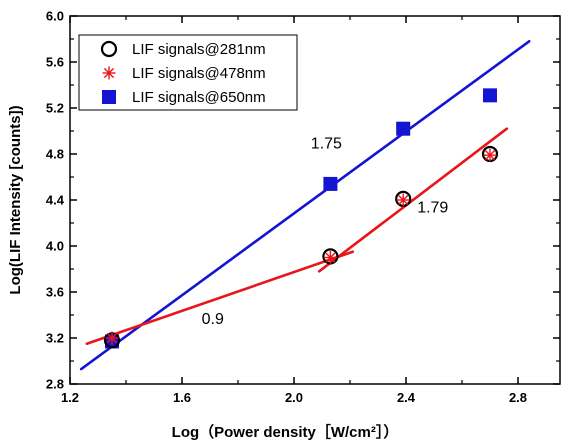 The width and height of the screenshot is (577, 446). I want to click on x-tick-label: 2.4, so click(406, 397).